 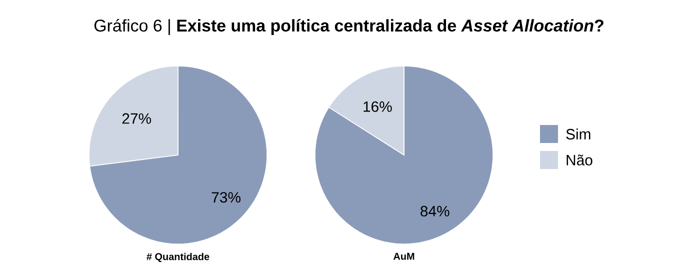 I want to click on legend-label: Sim, so click(x=578, y=134).